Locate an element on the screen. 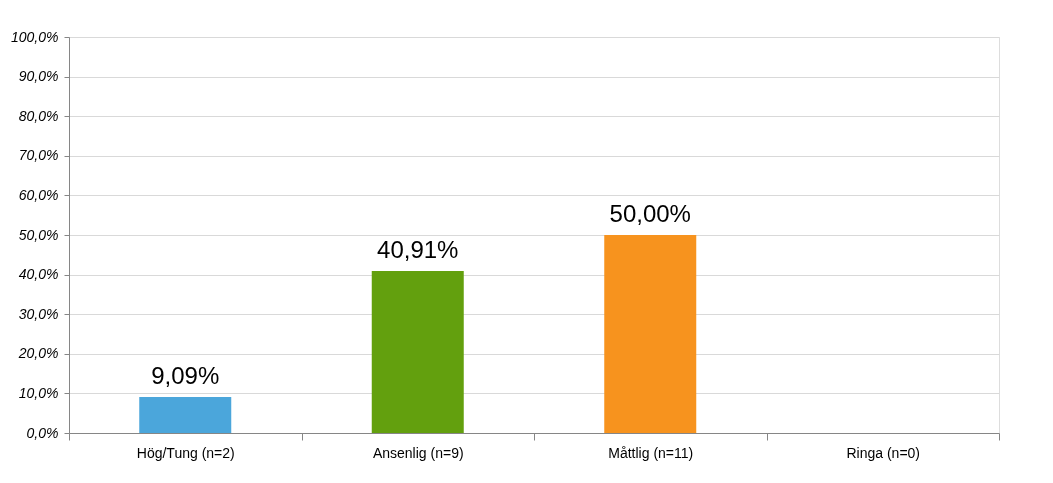  y-tick-label: 50,0% is located at coordinates (38, 234).